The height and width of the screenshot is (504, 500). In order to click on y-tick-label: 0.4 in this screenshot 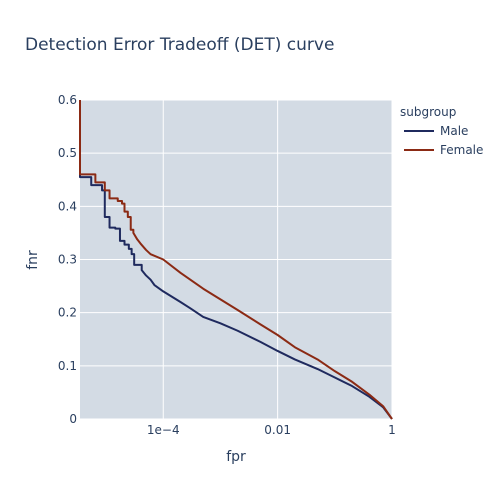, I will do `click(67, 206)`.